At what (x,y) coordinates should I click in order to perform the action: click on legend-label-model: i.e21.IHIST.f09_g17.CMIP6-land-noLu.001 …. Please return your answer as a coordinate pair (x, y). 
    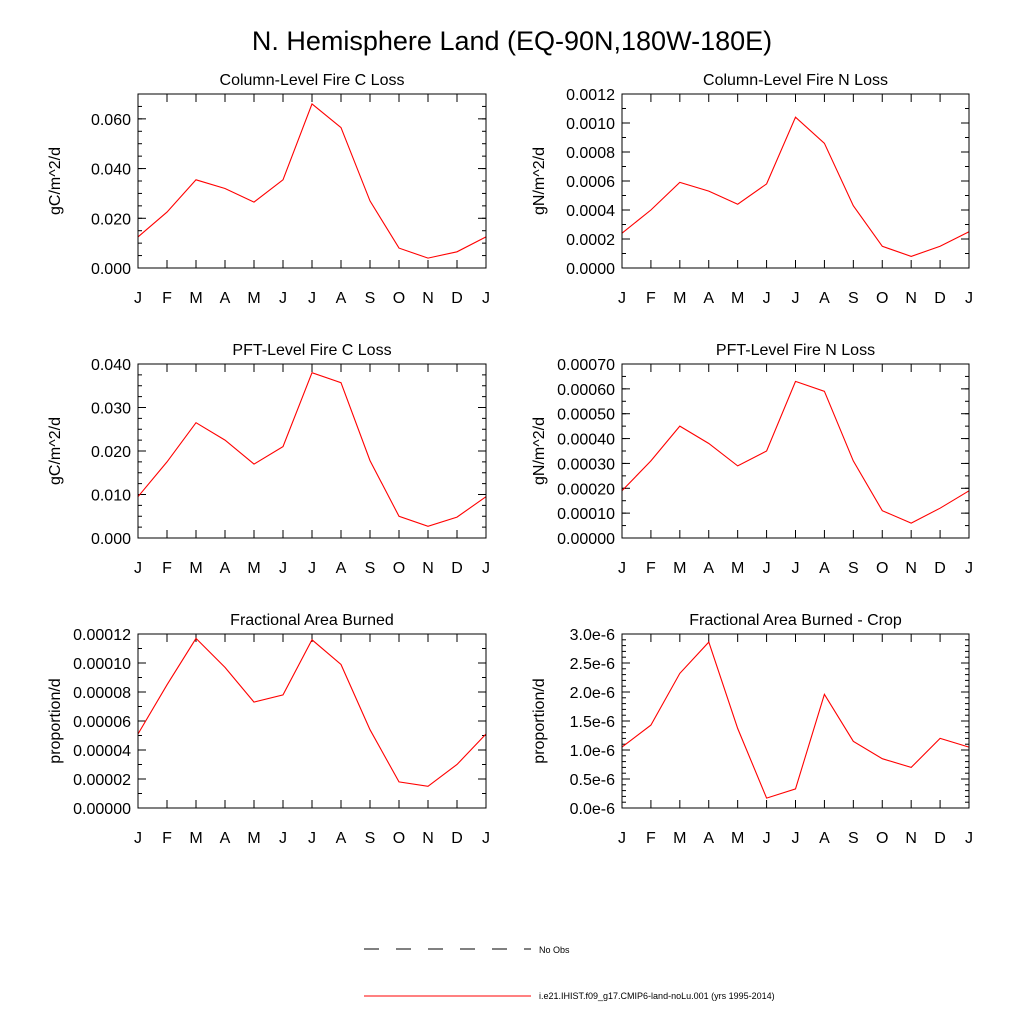
    Looking at the image, I should click on (657, 996).